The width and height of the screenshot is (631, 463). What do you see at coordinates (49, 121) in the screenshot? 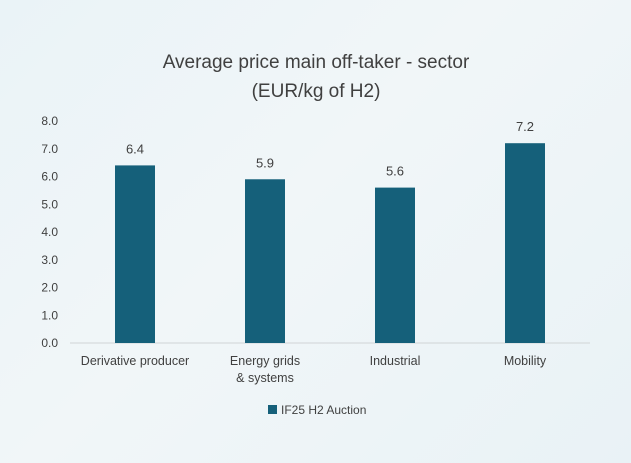
I see `y-tick-label: 8.0` at bounding box center [49, 121].